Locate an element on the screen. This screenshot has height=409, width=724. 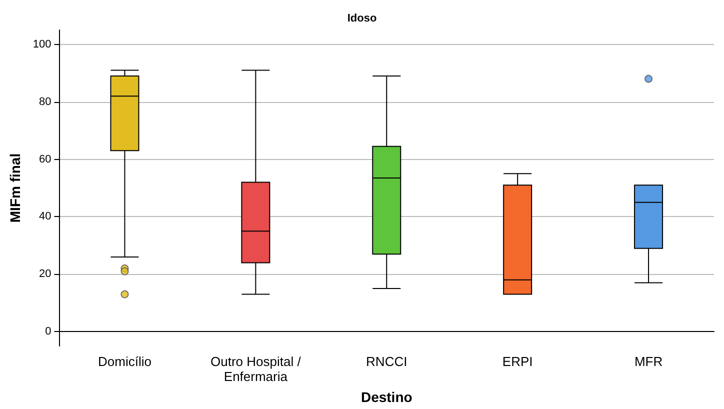
x-tick-label: Outro Hospital / Enfermaria is located at coordinates (256, 369).